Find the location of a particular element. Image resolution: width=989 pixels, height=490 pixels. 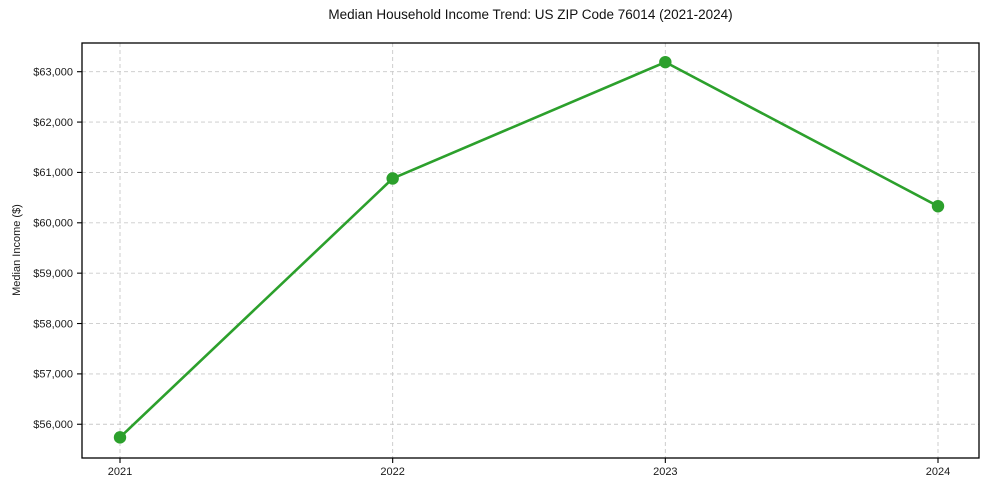

y-tick-label: $63,000 is located at coordinates (53, 73).